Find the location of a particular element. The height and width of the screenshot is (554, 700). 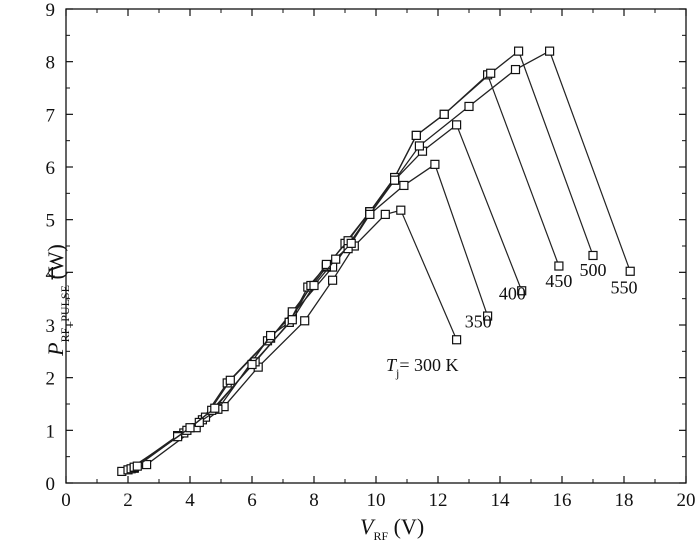

y-tick-label: 8 is located at coordinates (51, 63).